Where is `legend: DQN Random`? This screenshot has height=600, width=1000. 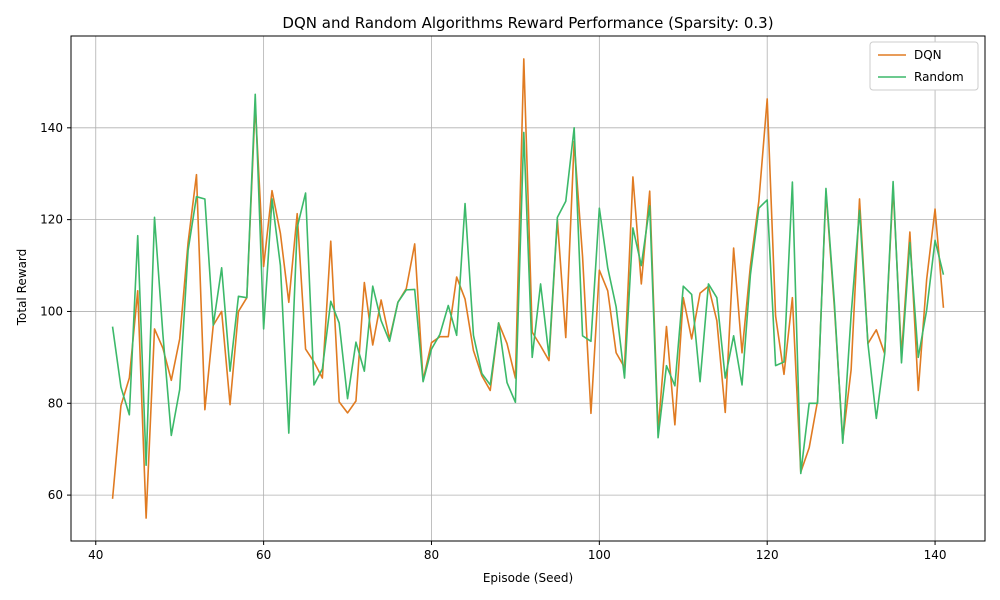 legend: DQN Random is located at coordinates (924, 66).